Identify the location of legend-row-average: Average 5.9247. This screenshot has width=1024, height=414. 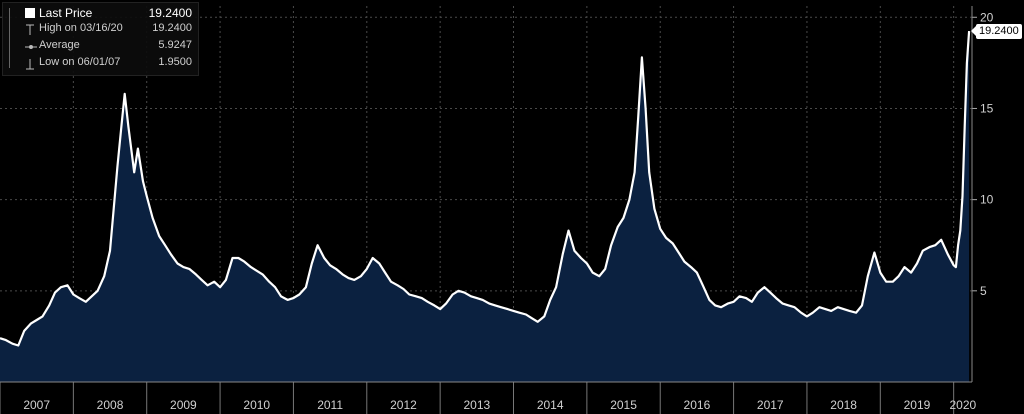
(100, 46).